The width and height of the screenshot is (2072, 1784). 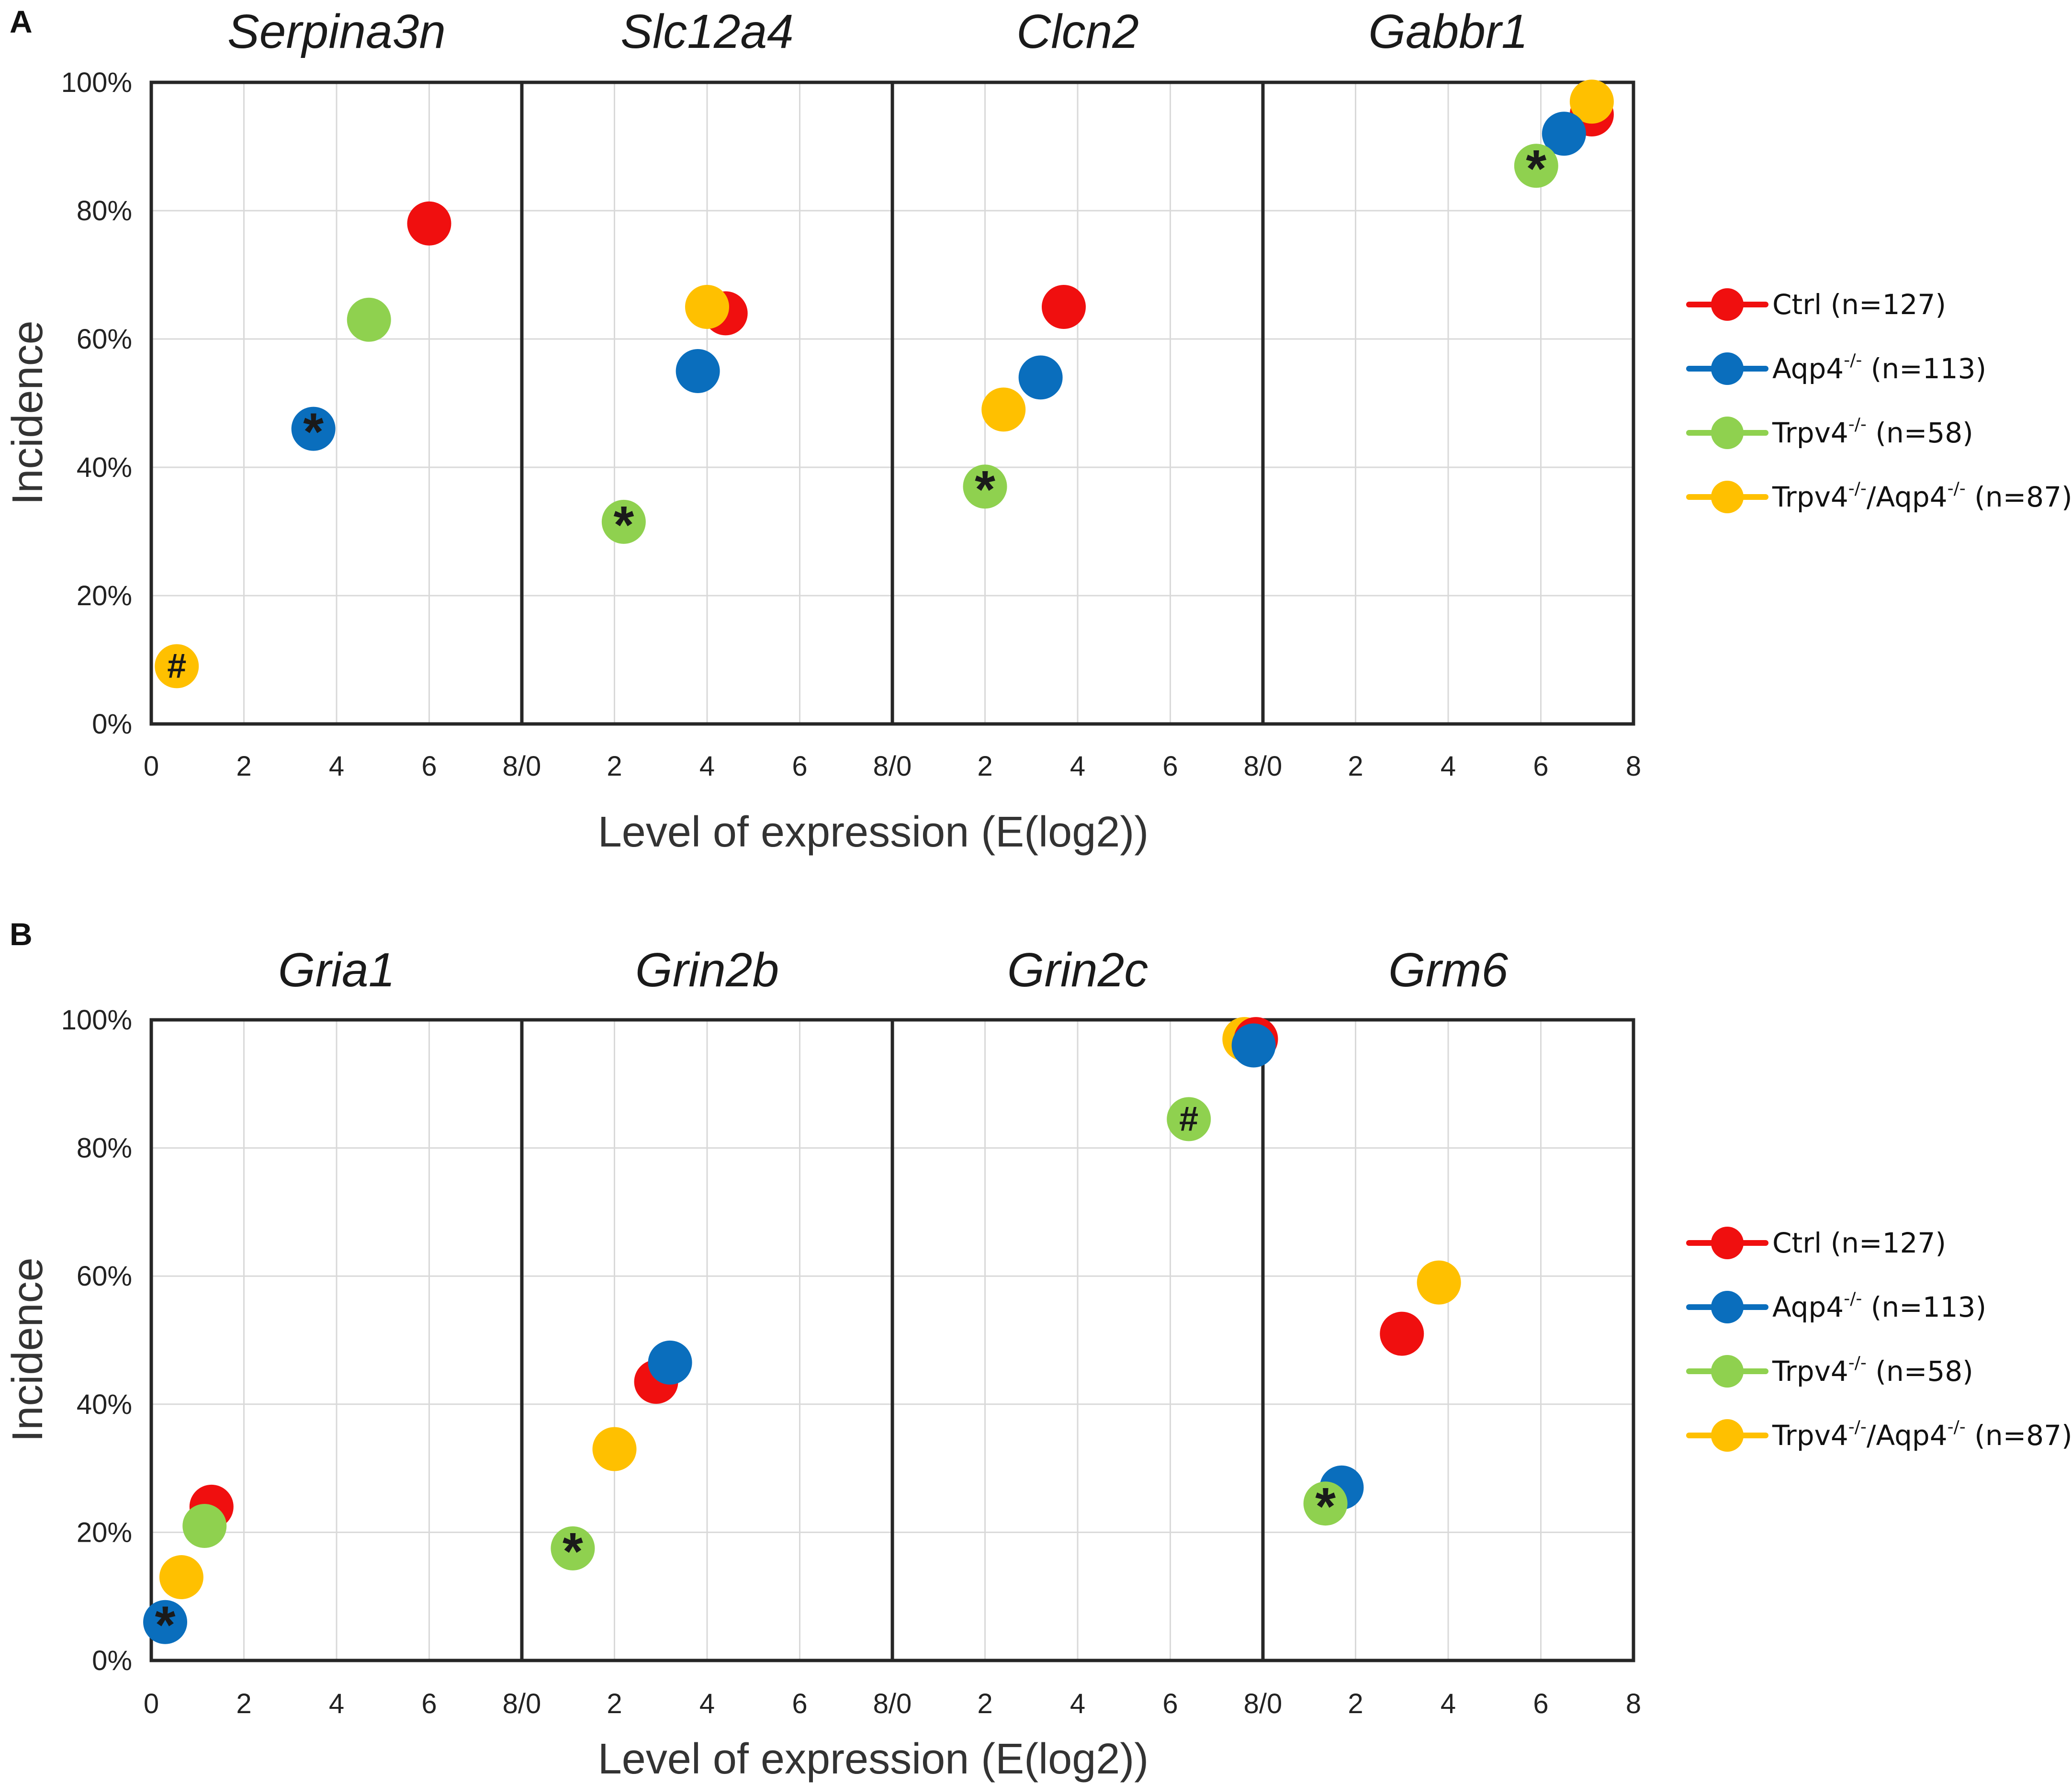 What do you see at coordinates (269, 1299) in the screenshot?
I see `subplot-gria1: Gria1 *` at bounding box center [269, 1299].